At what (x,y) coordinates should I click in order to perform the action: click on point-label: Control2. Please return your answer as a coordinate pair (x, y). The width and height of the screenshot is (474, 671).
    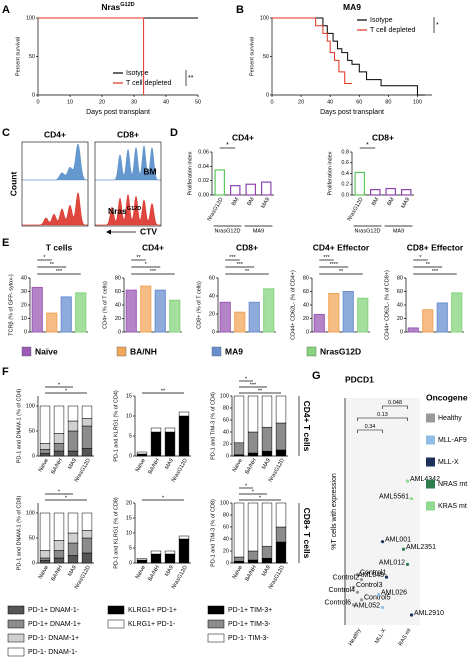
    Looking at the image, I should click on (346, 577).